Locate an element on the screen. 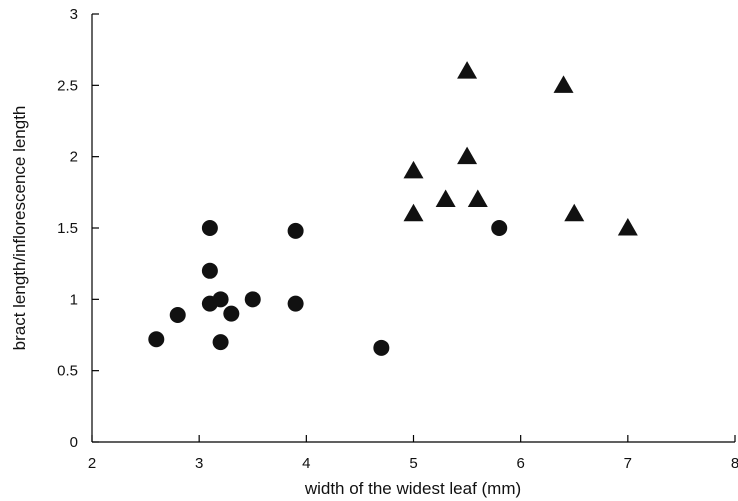 The image size is (738, 501). y-tick-label-3: 3 is located at coordinates (74, 14).